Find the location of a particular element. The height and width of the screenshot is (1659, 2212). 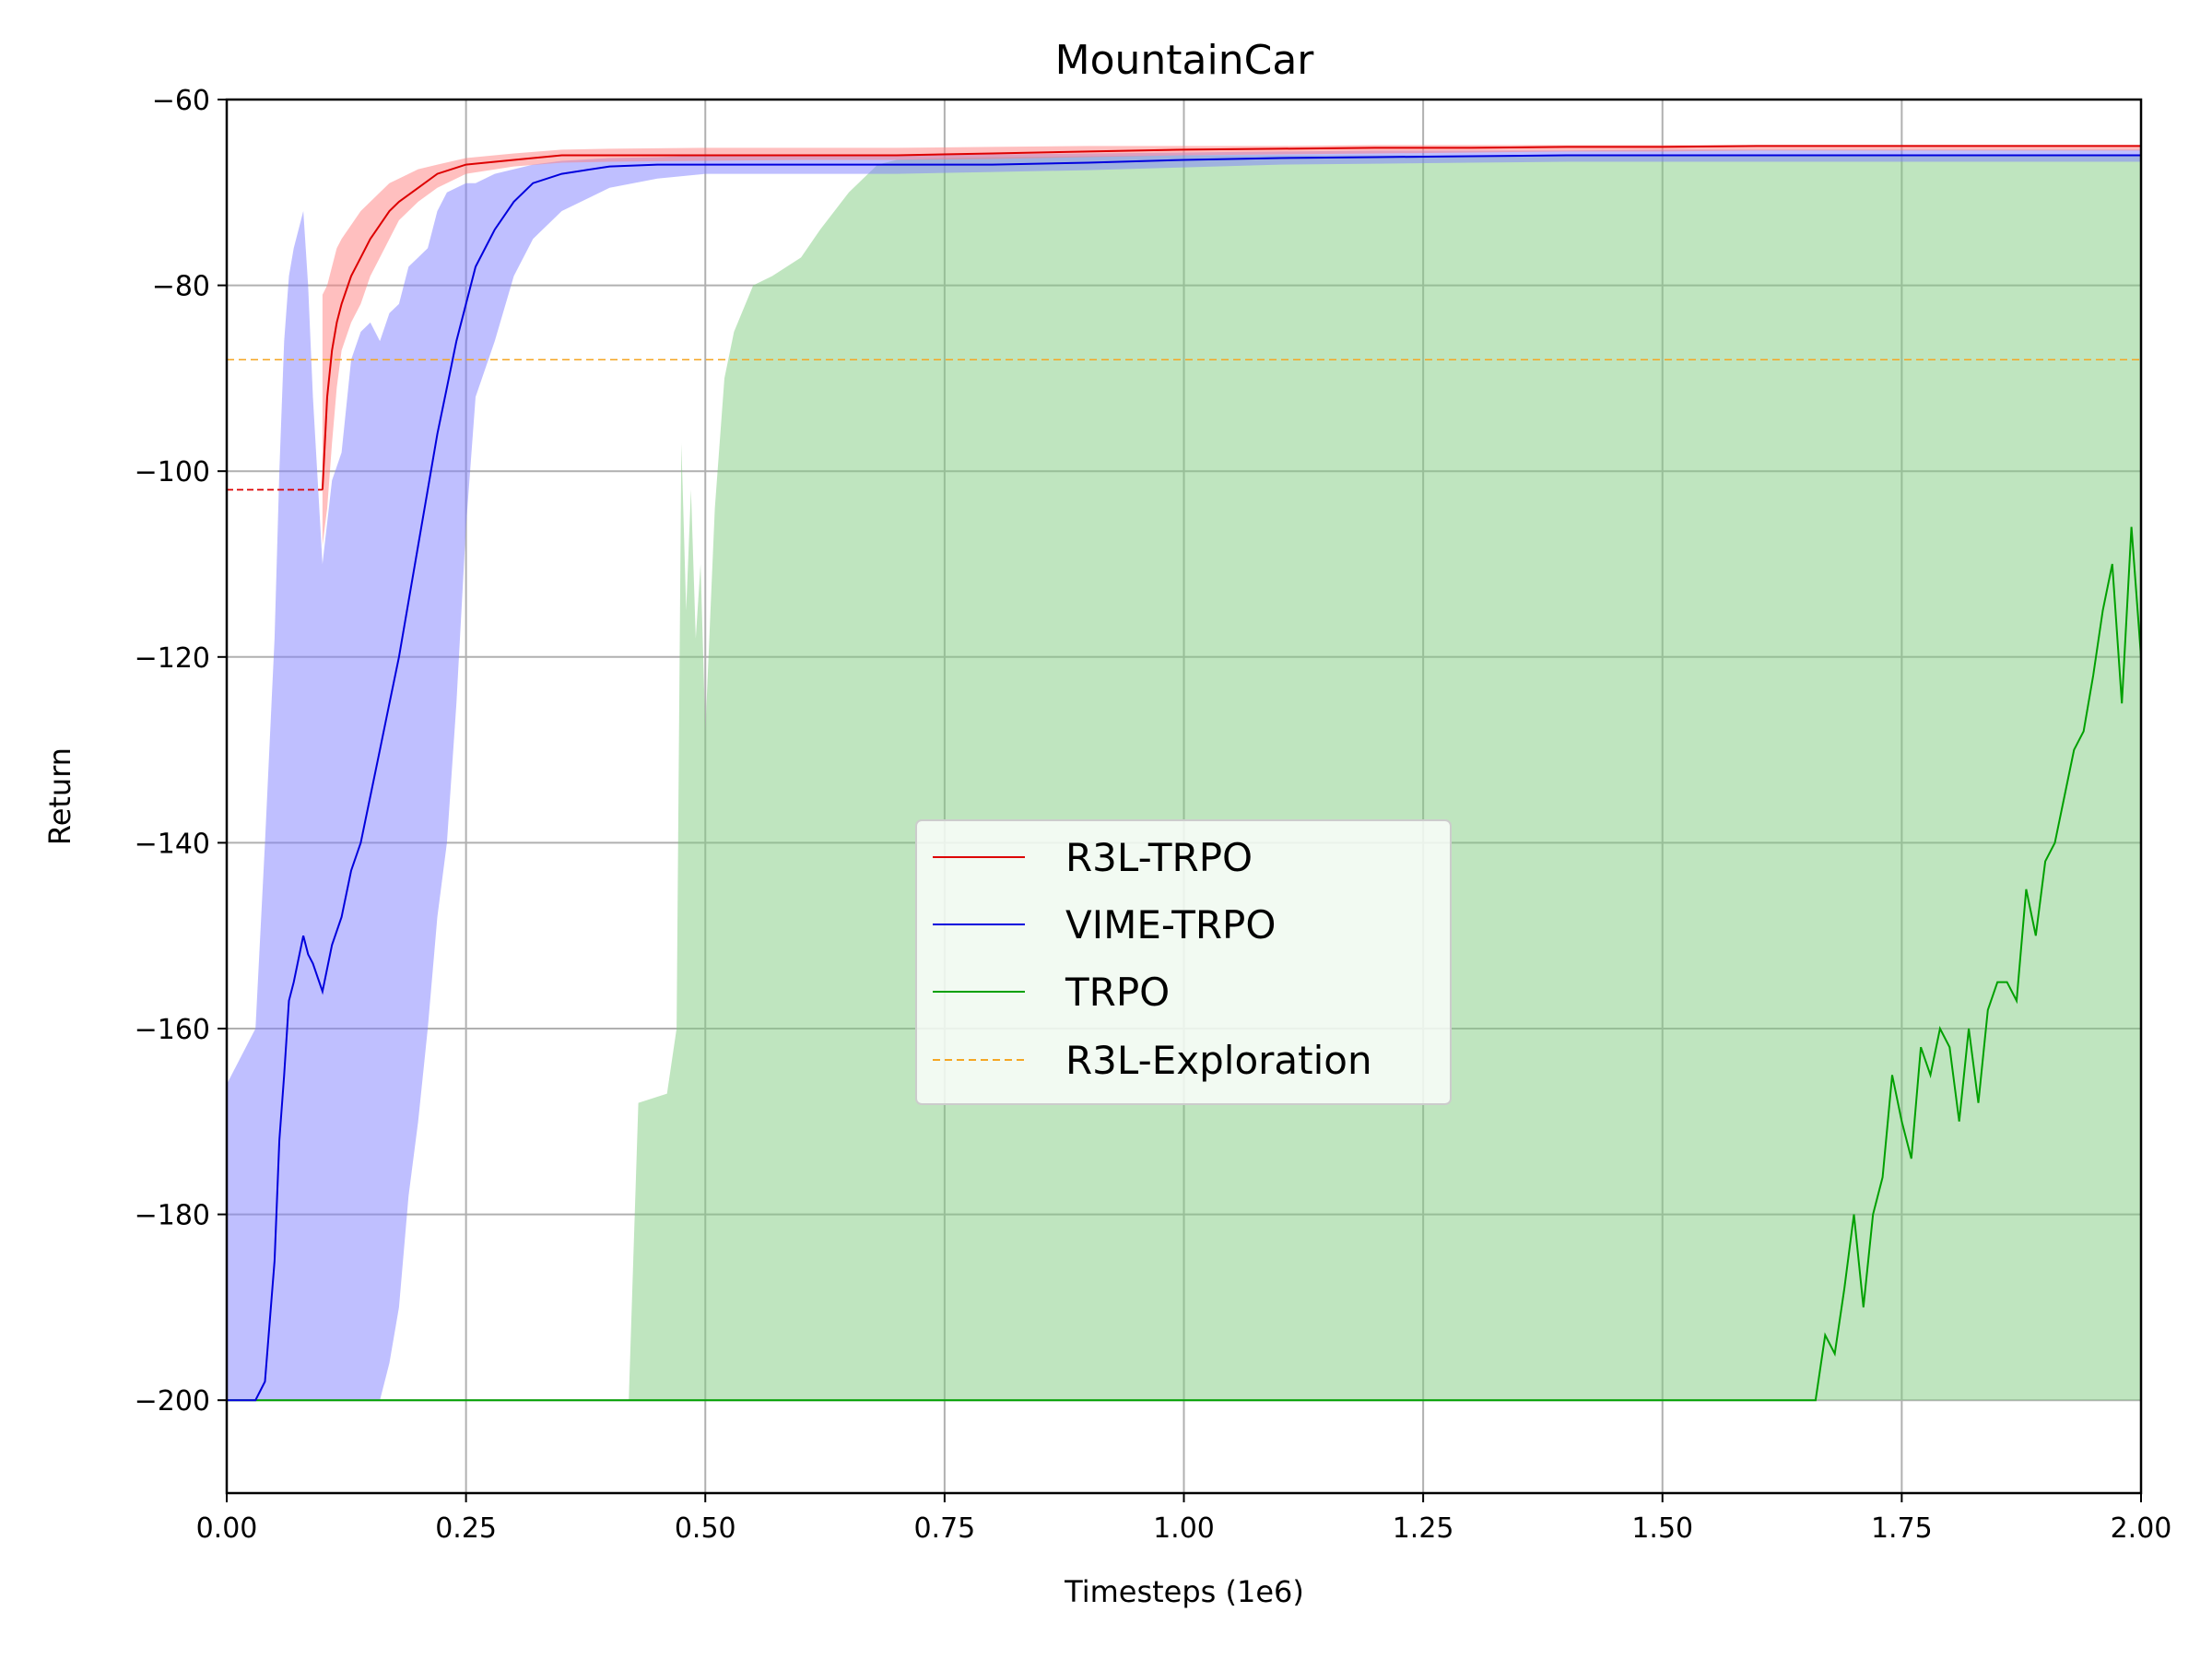

legend-label-vime-trpo: VIME-TRPO is located at coordinates (1170, 924).